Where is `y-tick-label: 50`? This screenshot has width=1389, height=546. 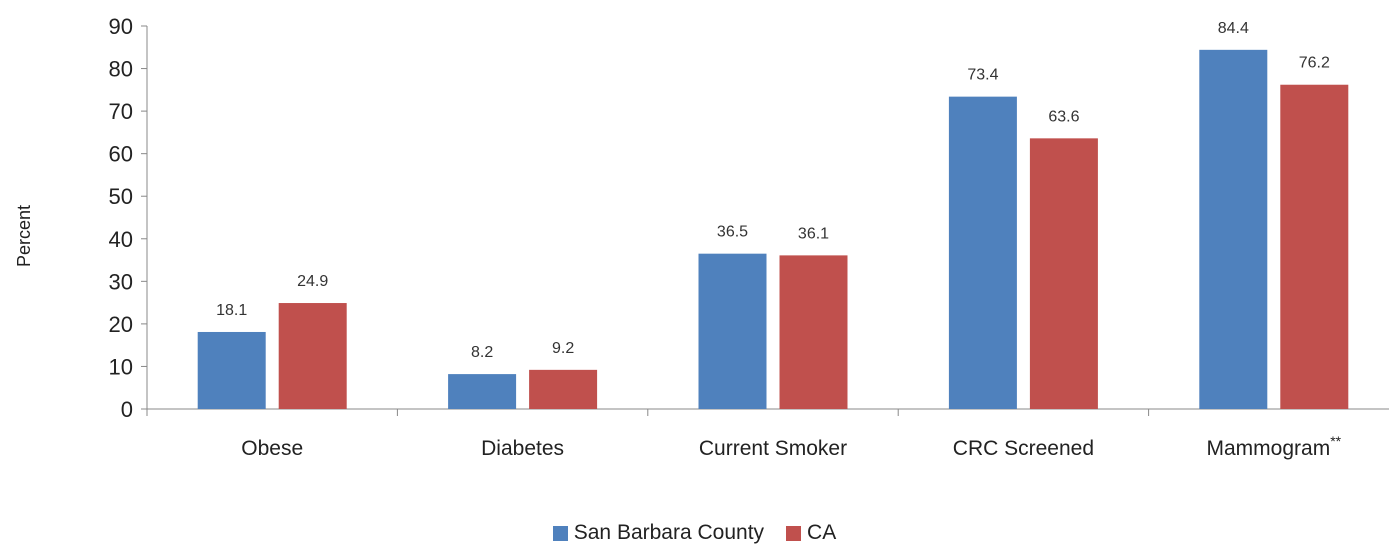 y-tick-label: 50 is located at coordinates (121, 196).